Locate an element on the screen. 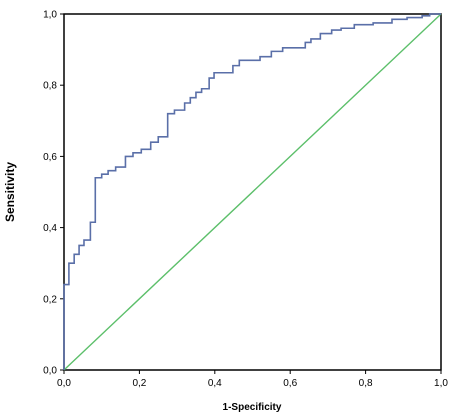 This screenshot has width=450, height=414. y-axis-label: Sensitivity is located at coordinates (10, 192).